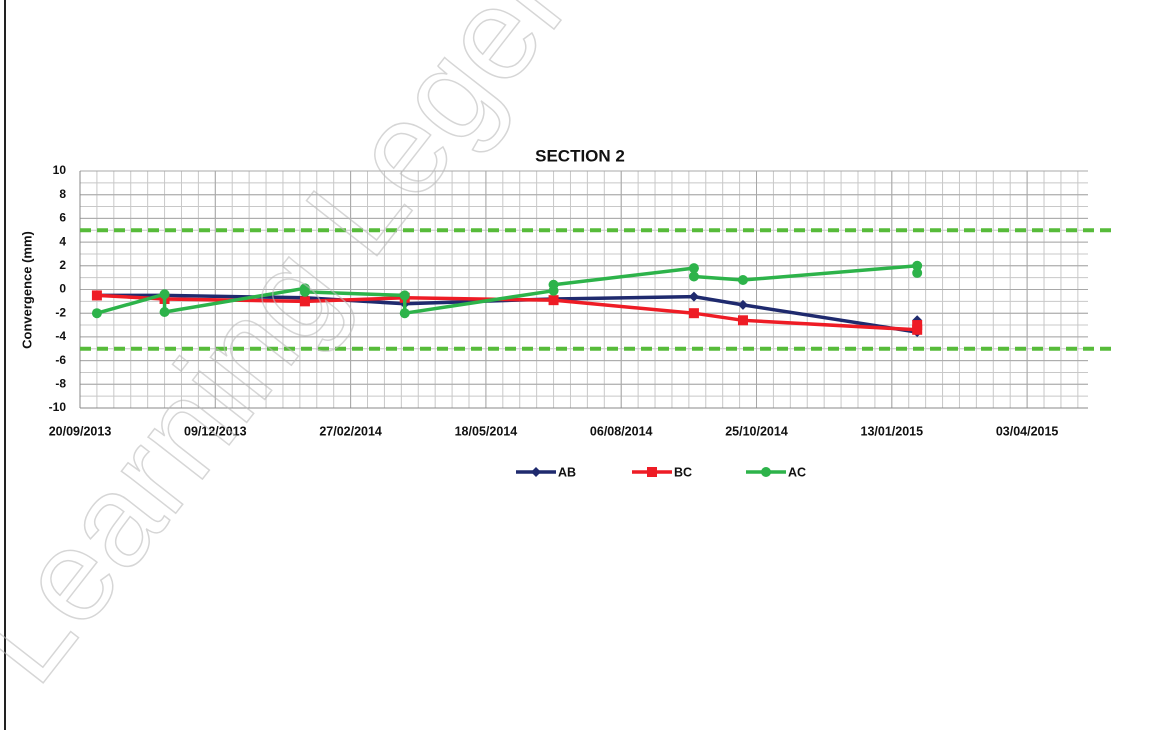 Image resolution: width=1154 pixels, height=730 pixels. I want to click on y-tick-label: -6, so click(60, 360).